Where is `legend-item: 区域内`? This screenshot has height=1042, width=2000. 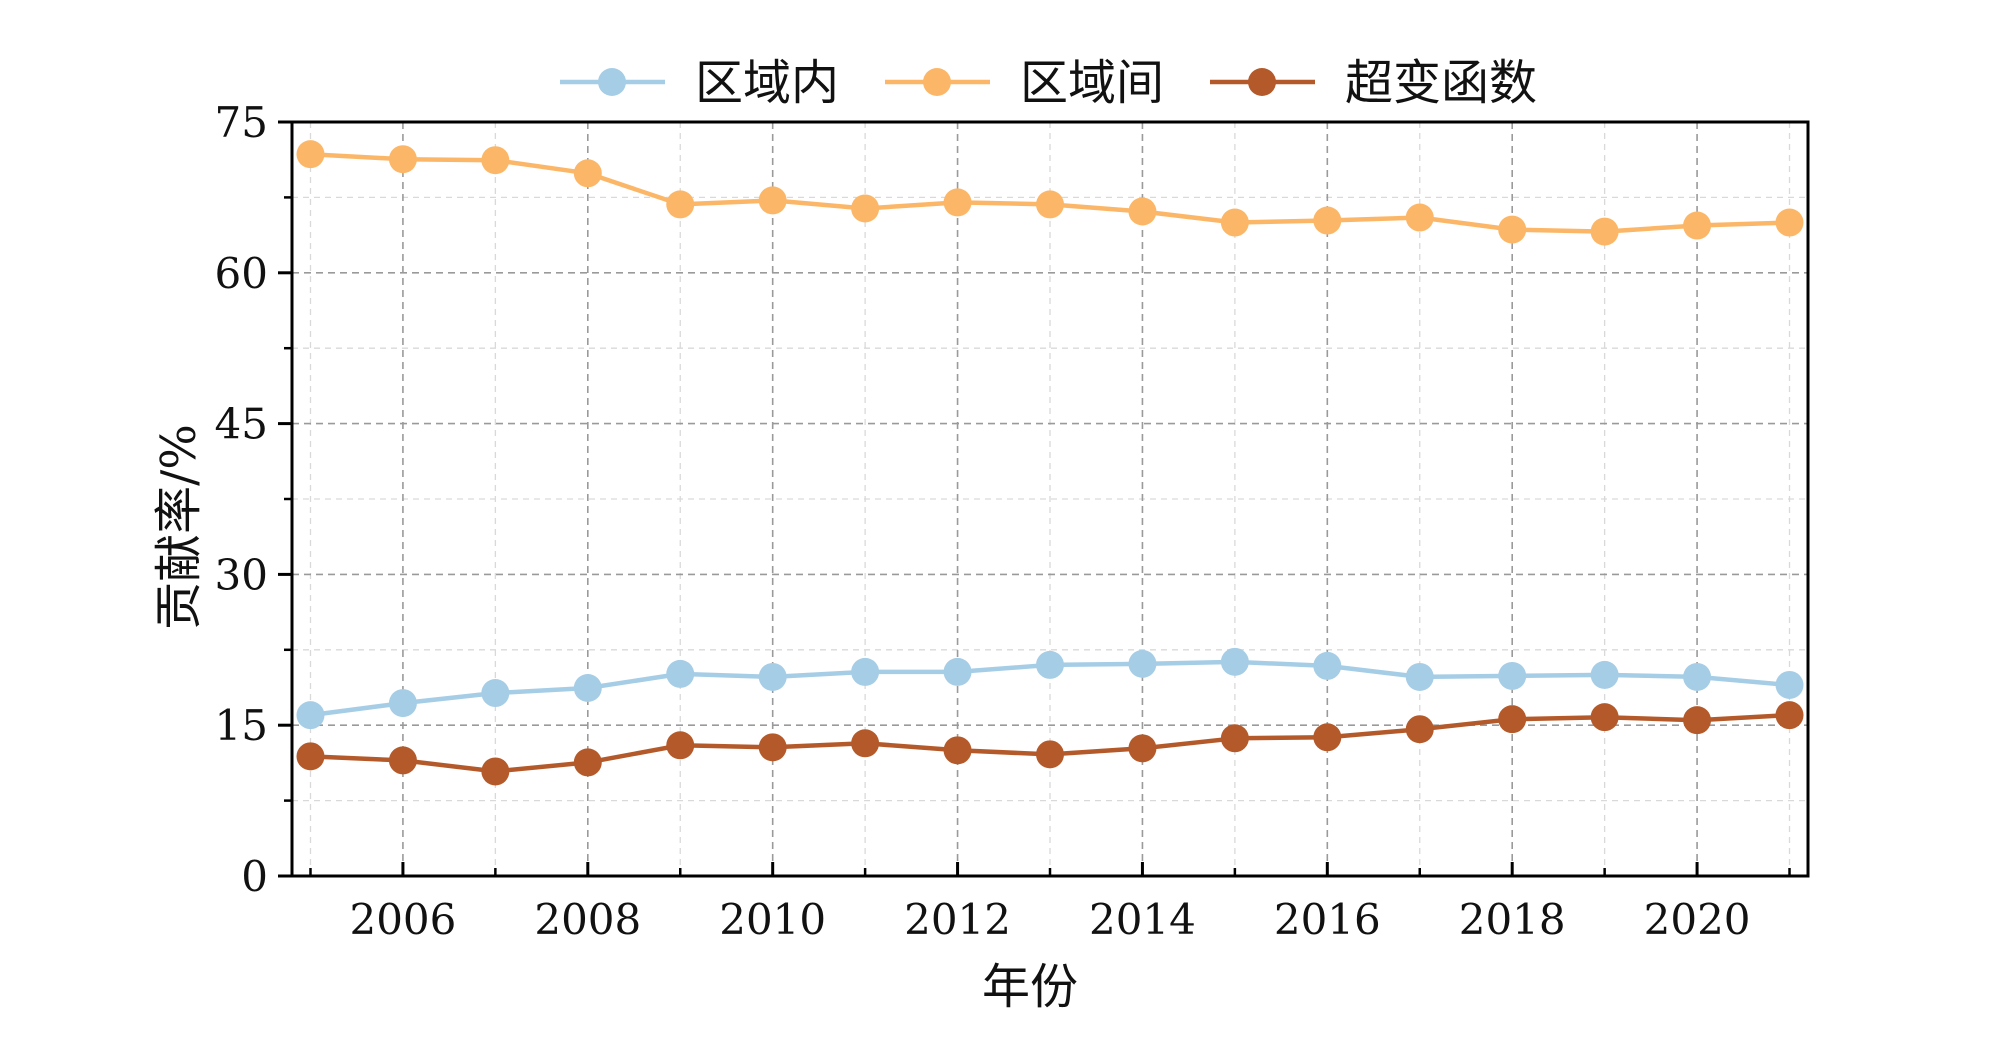
legend-item: 区域内 is located at coordinates (699, 83).